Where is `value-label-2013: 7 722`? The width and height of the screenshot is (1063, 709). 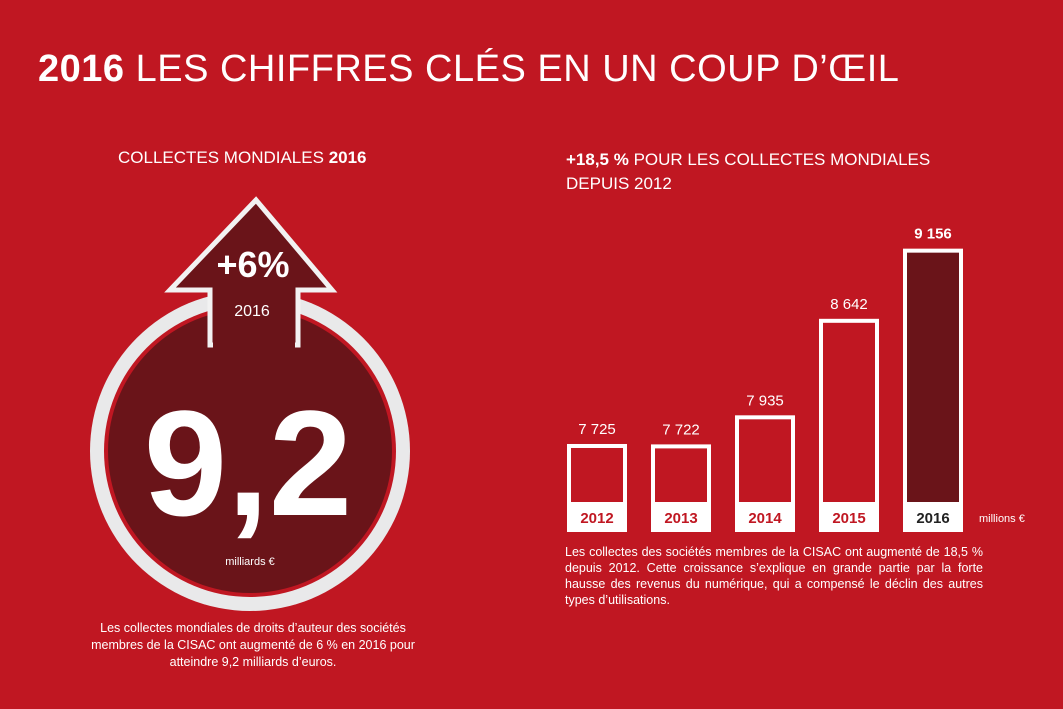 value-label-2013: 7 722 is located at coordinates (681, 429).